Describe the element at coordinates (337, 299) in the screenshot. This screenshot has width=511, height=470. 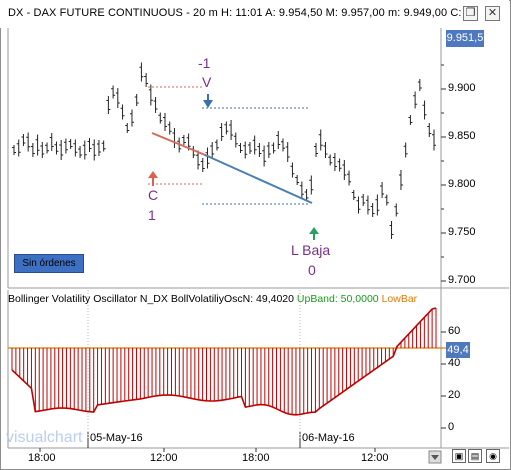
I see `oscillator-upband: UpBand: 50,0000` at that location.